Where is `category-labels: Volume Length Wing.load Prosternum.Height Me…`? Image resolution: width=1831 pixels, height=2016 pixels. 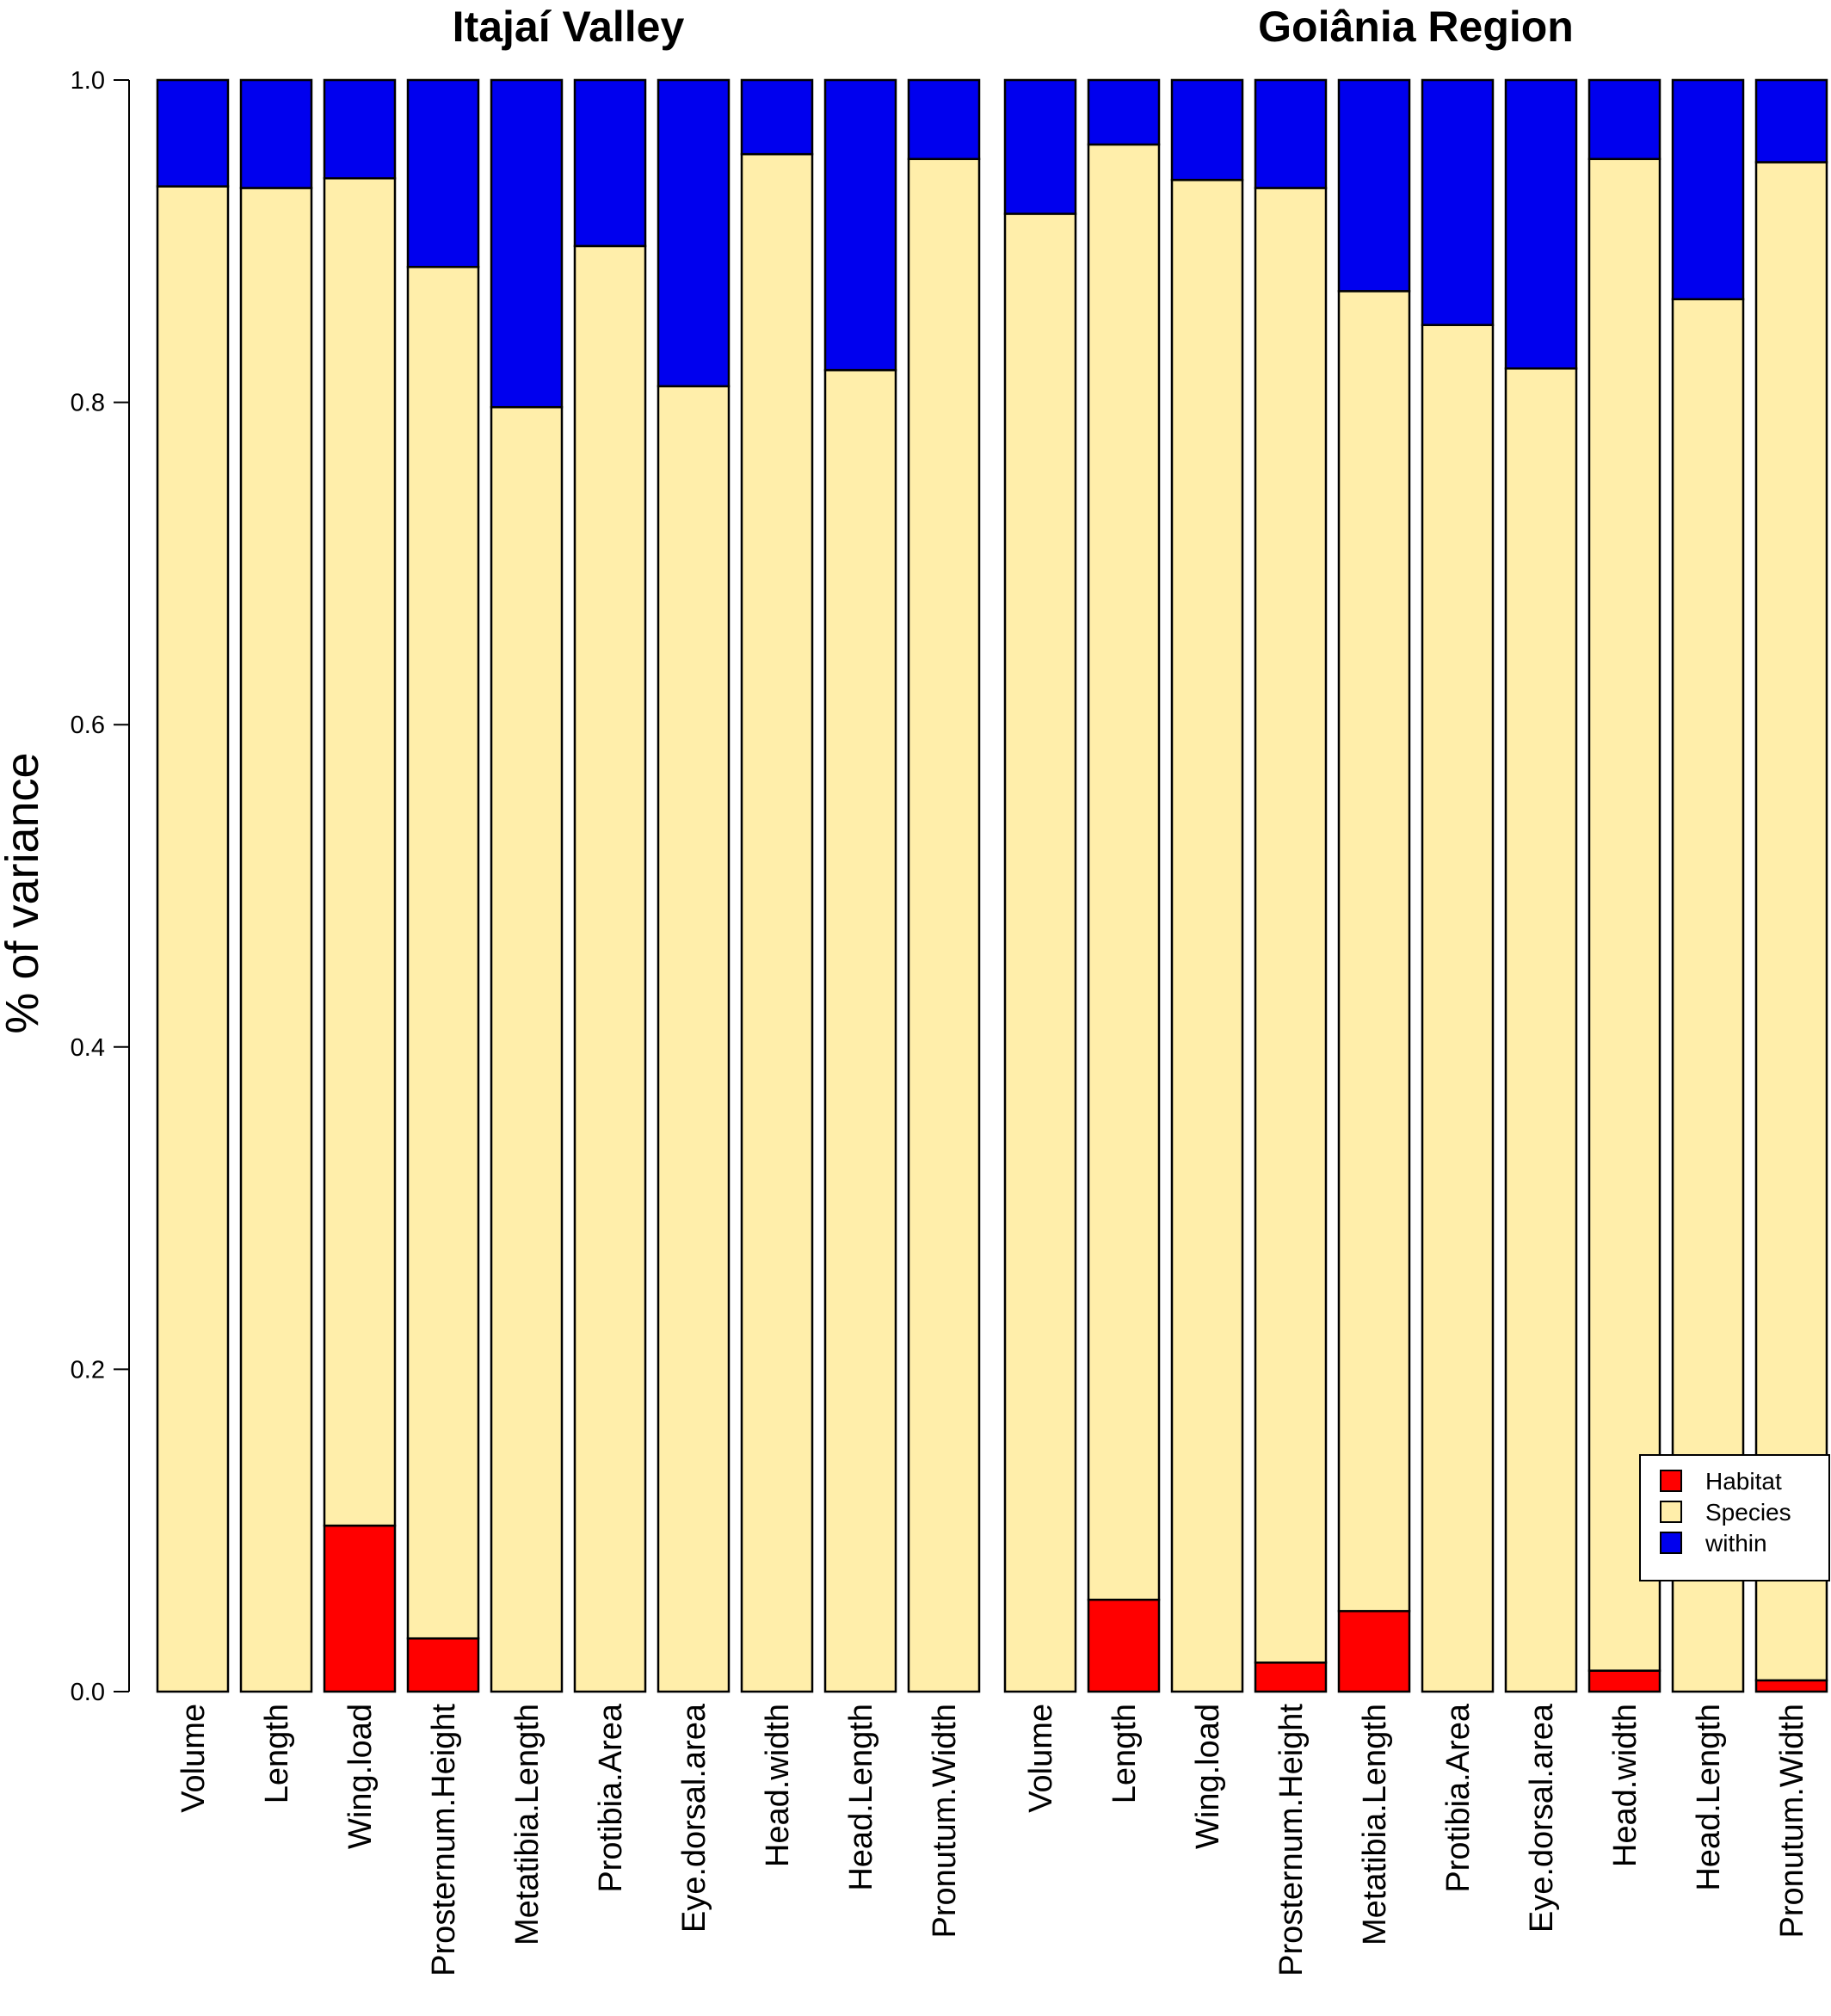
category-labels: Volume Length Wing.load Prosternum.Height Me… is located at coordinates (993, 1839).